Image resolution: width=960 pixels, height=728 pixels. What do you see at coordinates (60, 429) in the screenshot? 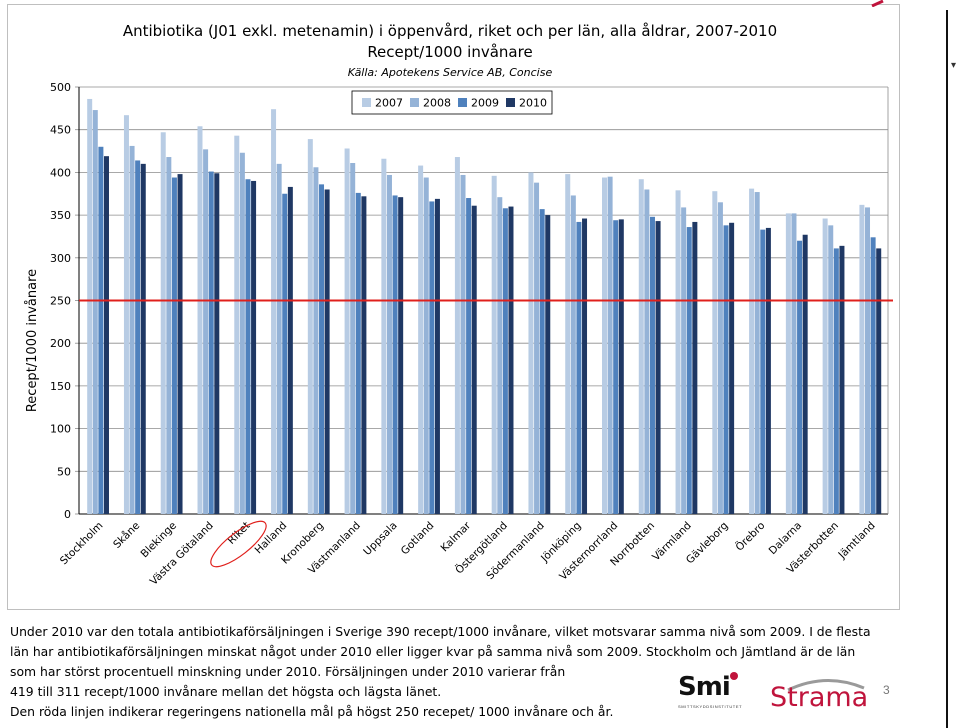
I see `y-tick-label: 100` at bounding box center [60, 429].